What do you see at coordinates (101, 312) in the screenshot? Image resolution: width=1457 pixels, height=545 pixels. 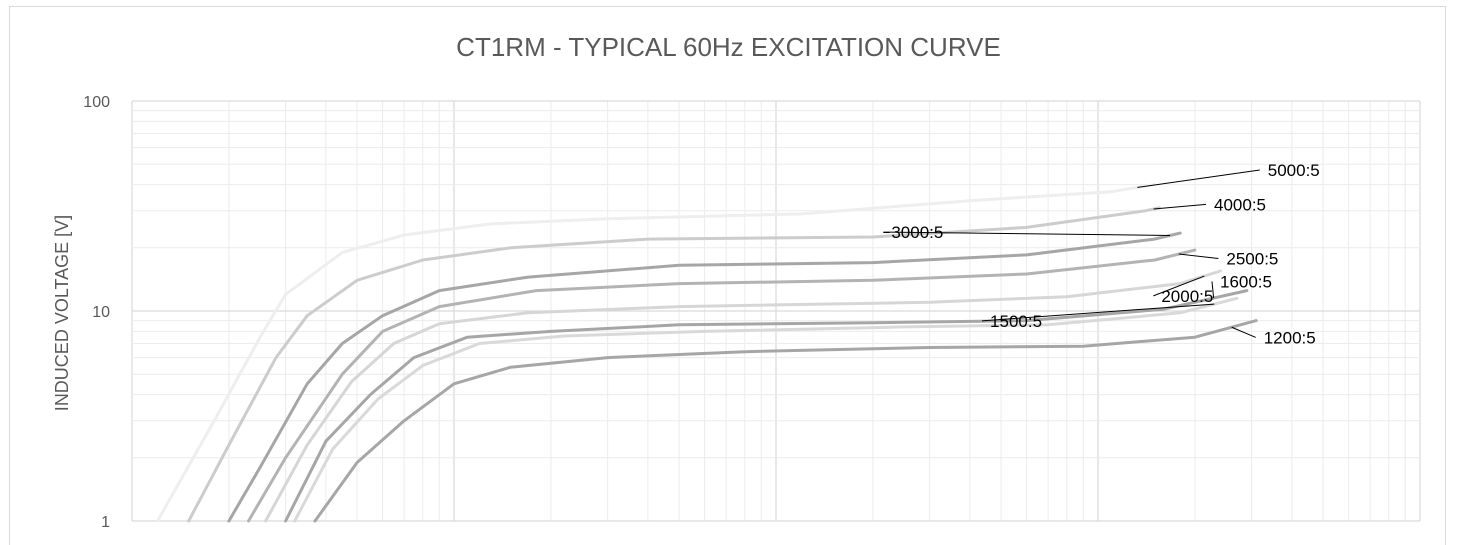 I see `y-tick-label: 10` at bounding box center [101, 312].